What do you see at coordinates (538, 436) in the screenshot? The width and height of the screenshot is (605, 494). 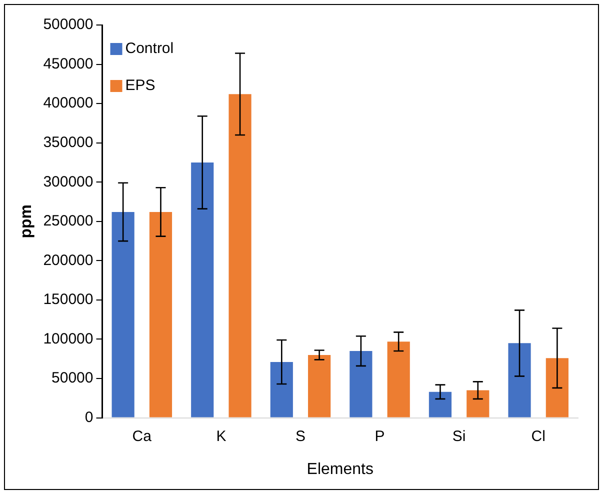 I see `x-tick-label: Cl` at bounding box center [538, 436].